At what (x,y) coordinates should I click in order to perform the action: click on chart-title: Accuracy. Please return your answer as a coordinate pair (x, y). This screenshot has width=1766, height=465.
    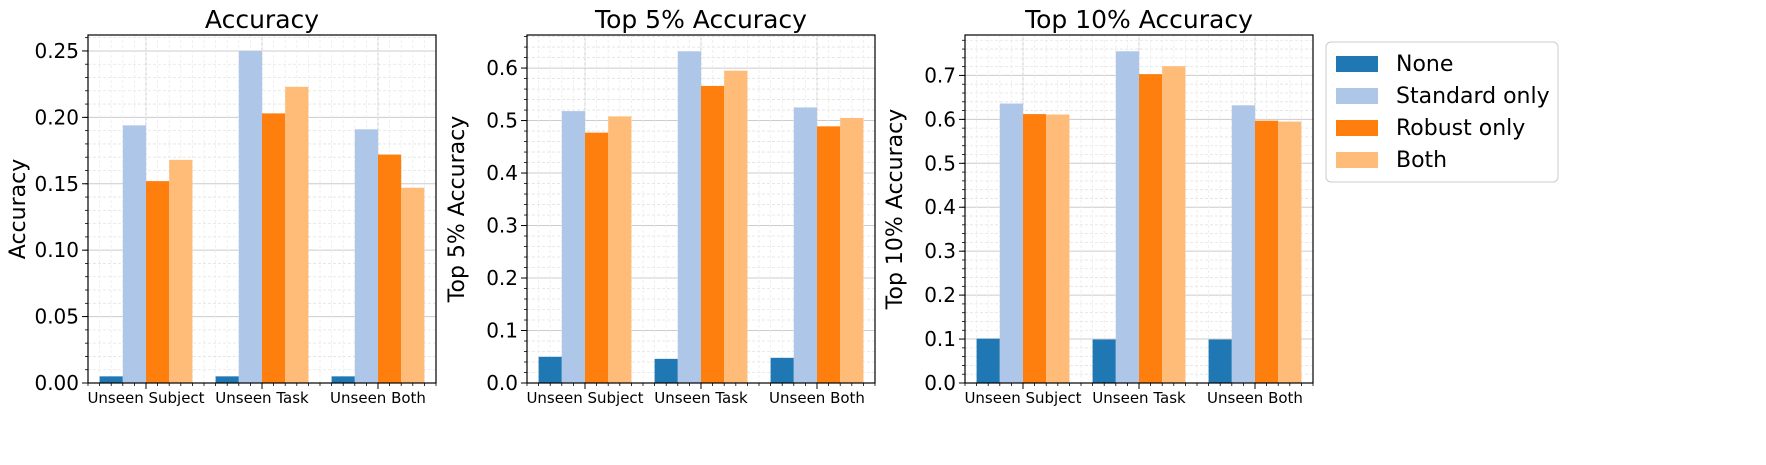
    Looking at the image, I should click on (262, 19).